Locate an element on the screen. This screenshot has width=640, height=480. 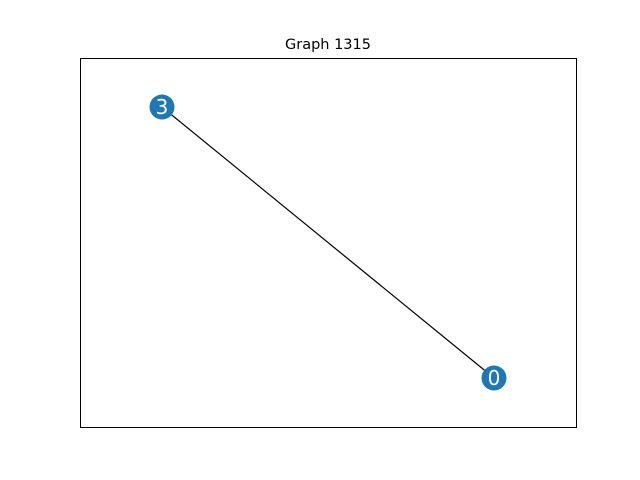
node-3-circle is located at coordinates (162, 107).